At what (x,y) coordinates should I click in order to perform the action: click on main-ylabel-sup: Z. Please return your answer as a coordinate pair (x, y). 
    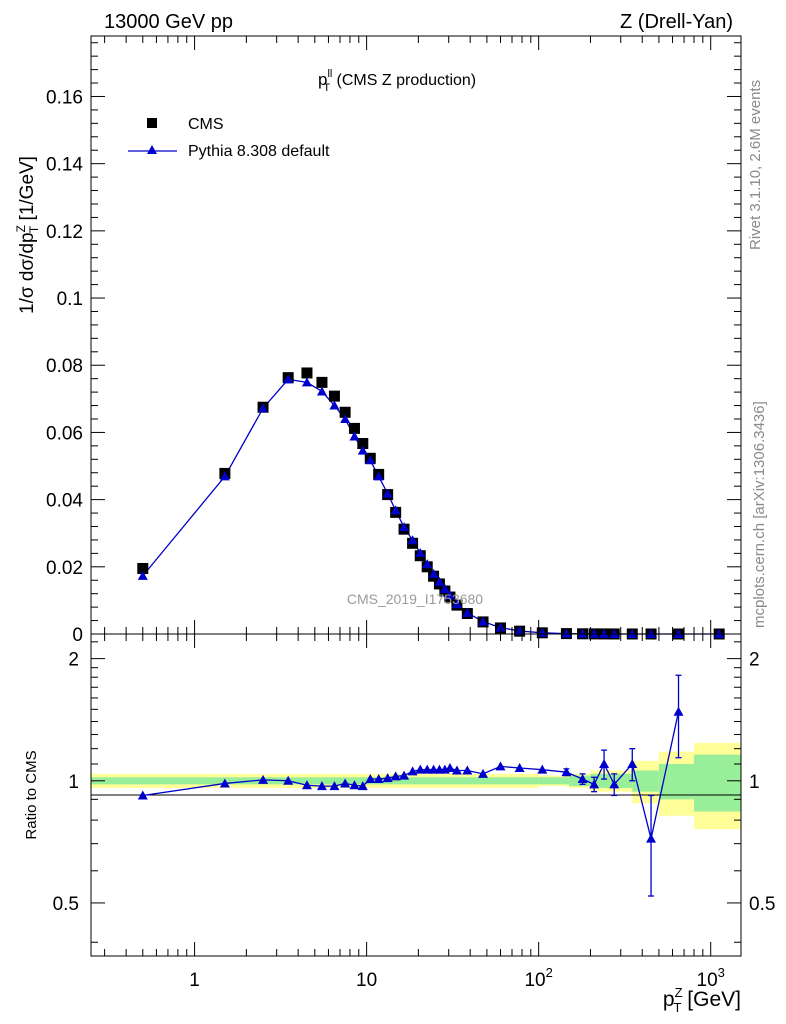
    Looking at the image, I should click on (21, 228).